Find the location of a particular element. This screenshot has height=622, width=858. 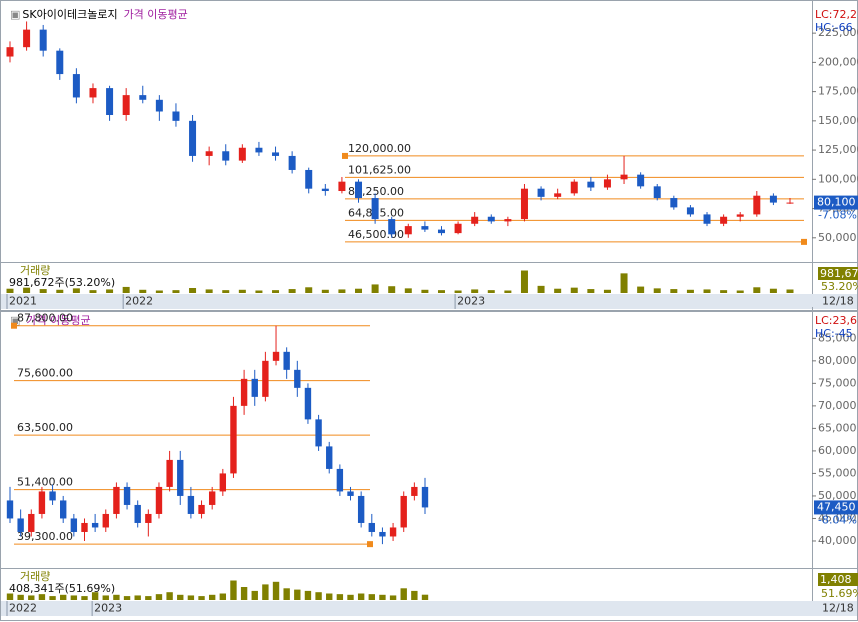

level-label: 87,800.00 is located at coordinates (45, 318).